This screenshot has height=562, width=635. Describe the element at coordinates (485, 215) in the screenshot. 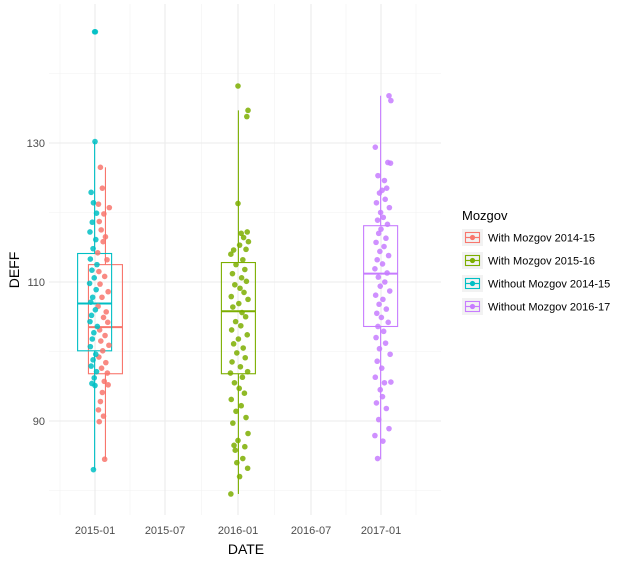

I see `legend-title: Mozgov` at that location.